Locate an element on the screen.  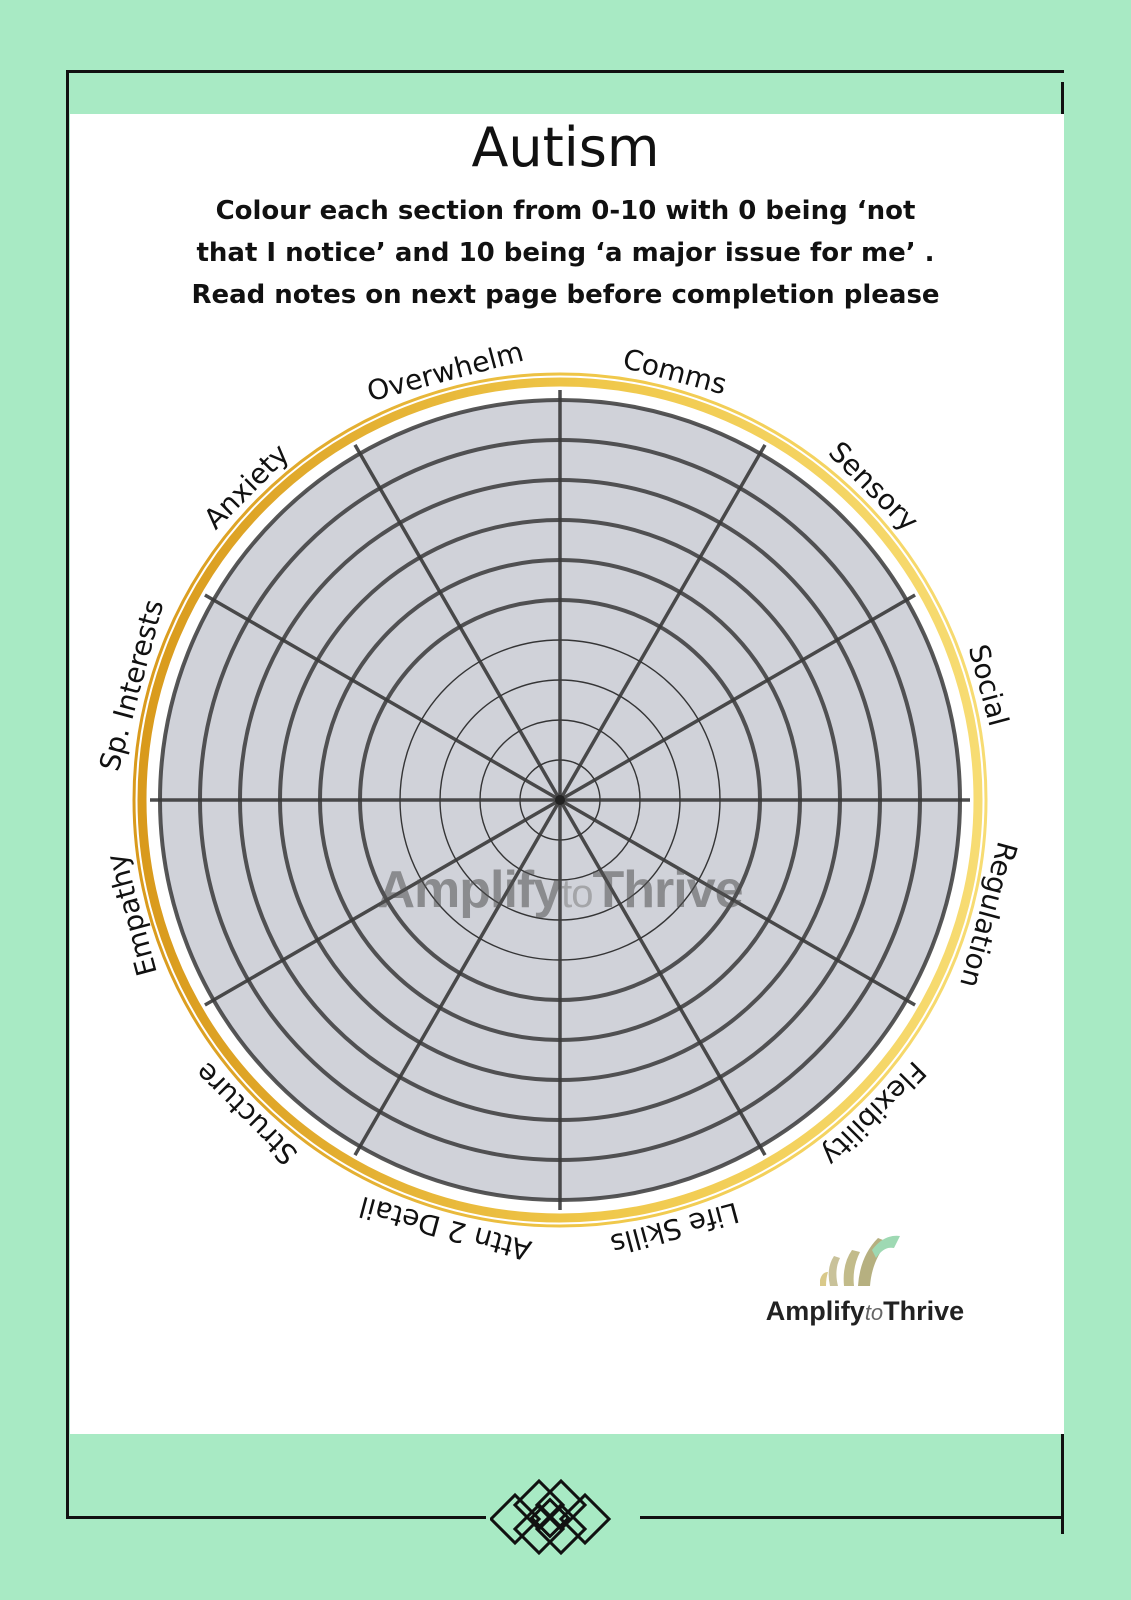
logo-to: to is located at coordinates (874, 1312).